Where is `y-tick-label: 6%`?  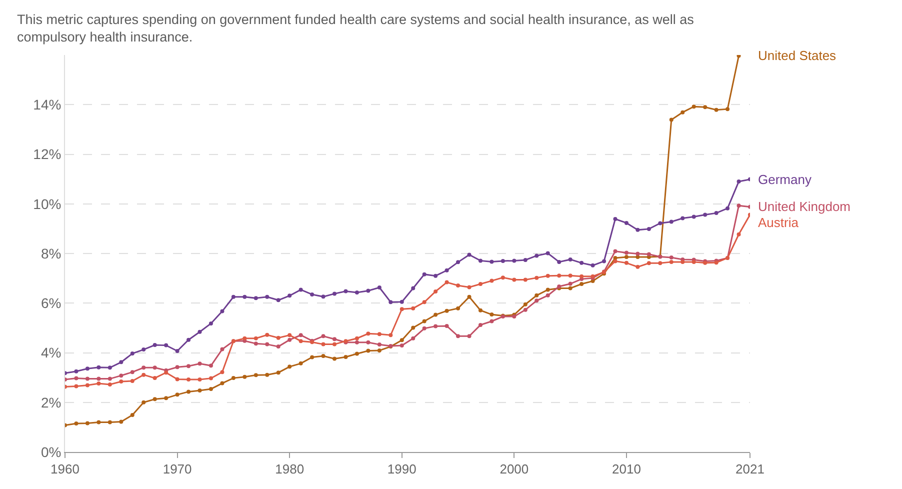
y-tick-label: 6% is located at coordinates (51, 303).